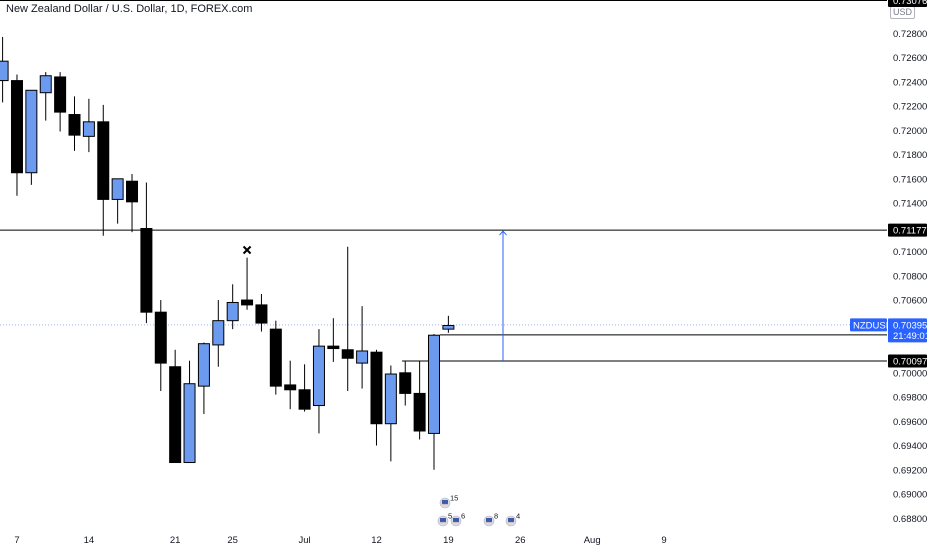  I want to click on x-tick-label: Jul, so click(305, 540).